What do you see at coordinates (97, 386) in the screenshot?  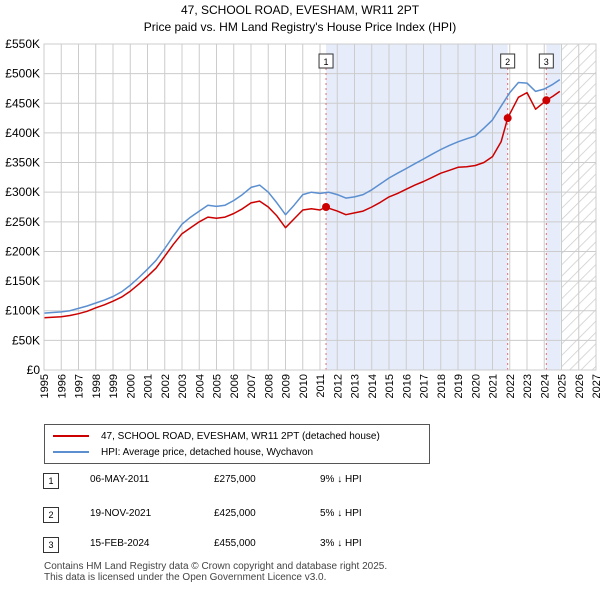 I see `x-tick-label: 1998` at bounding box center [97, 386].